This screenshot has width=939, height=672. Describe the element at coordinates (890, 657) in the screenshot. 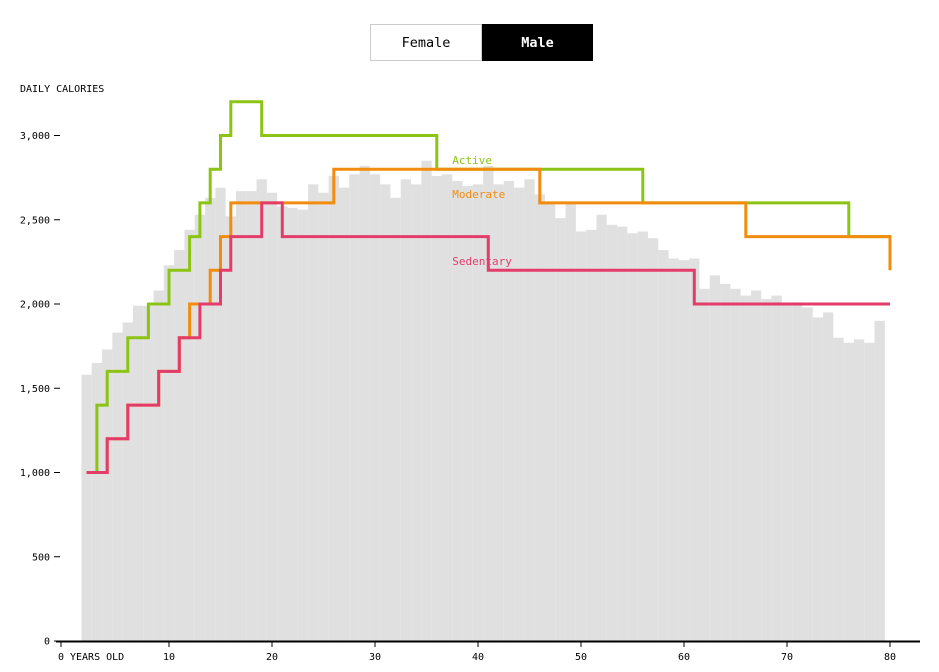

I see `x-tick-label: 80` at that location.